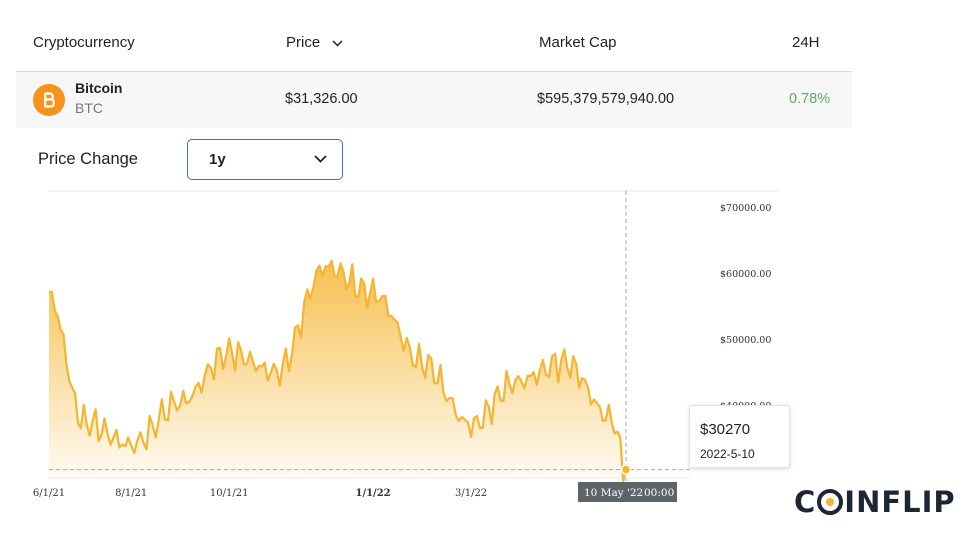 The height and width of the screenshot is (540, 960). Describe the element at coordinates (471, 493) in the screenshot. I see `x-tick-label: 3/1/22` at that location.